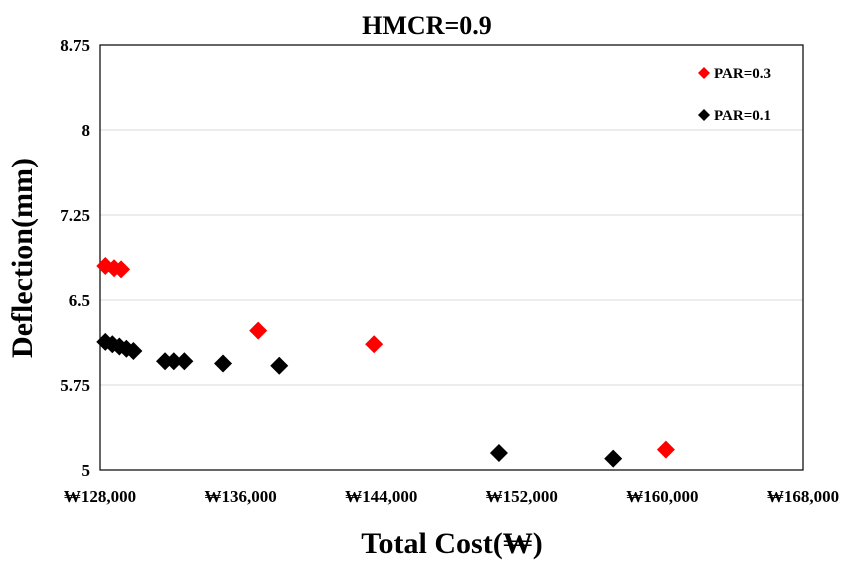 Image resolution: width=850 pixels, height=563 pixels. What do you see at coordinates (75, 385) in the screenshot?
I see `y-tick-label: 5.75` at bounding box center [75, 385].